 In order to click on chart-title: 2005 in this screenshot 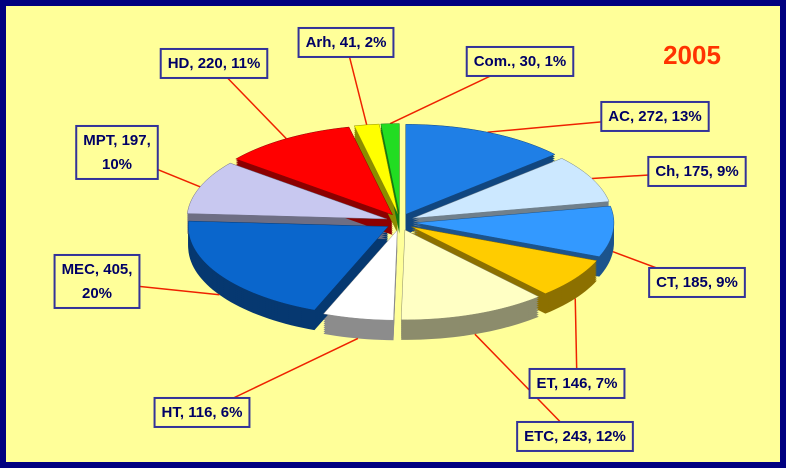, I will do `click(692, 55)`.